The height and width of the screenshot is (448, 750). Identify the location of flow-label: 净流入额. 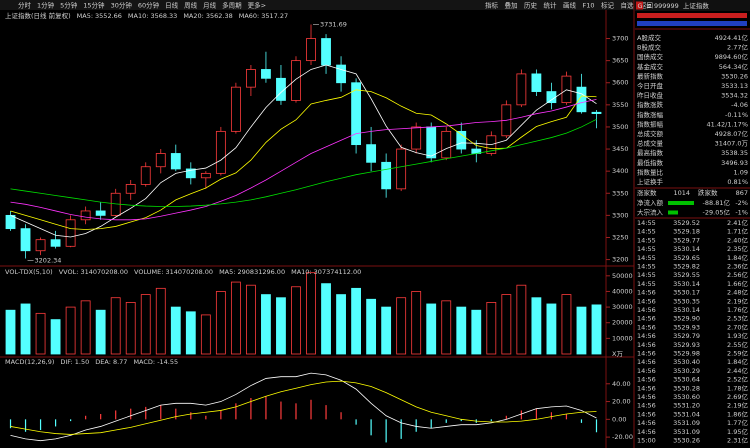
(650, 202).